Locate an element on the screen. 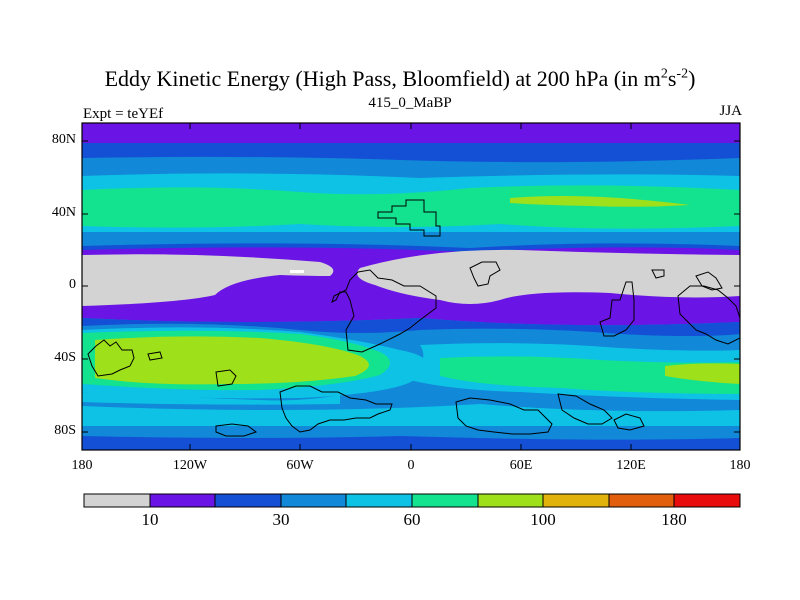  lat-label-80n: 80N is located at coordinates (63, 139).